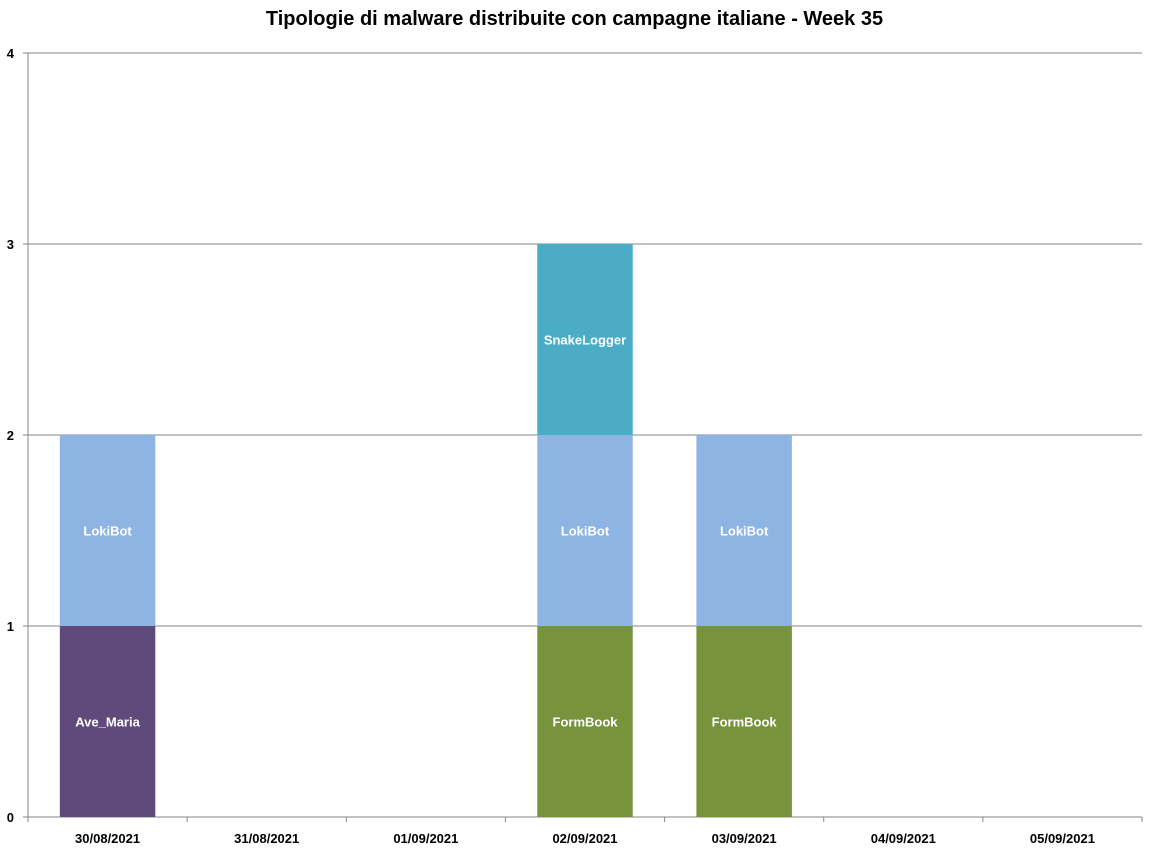 Image resolution: width=1149 pixels, height=852 pixels. I want to click on y-tick-label: 4, so click(11, 53).